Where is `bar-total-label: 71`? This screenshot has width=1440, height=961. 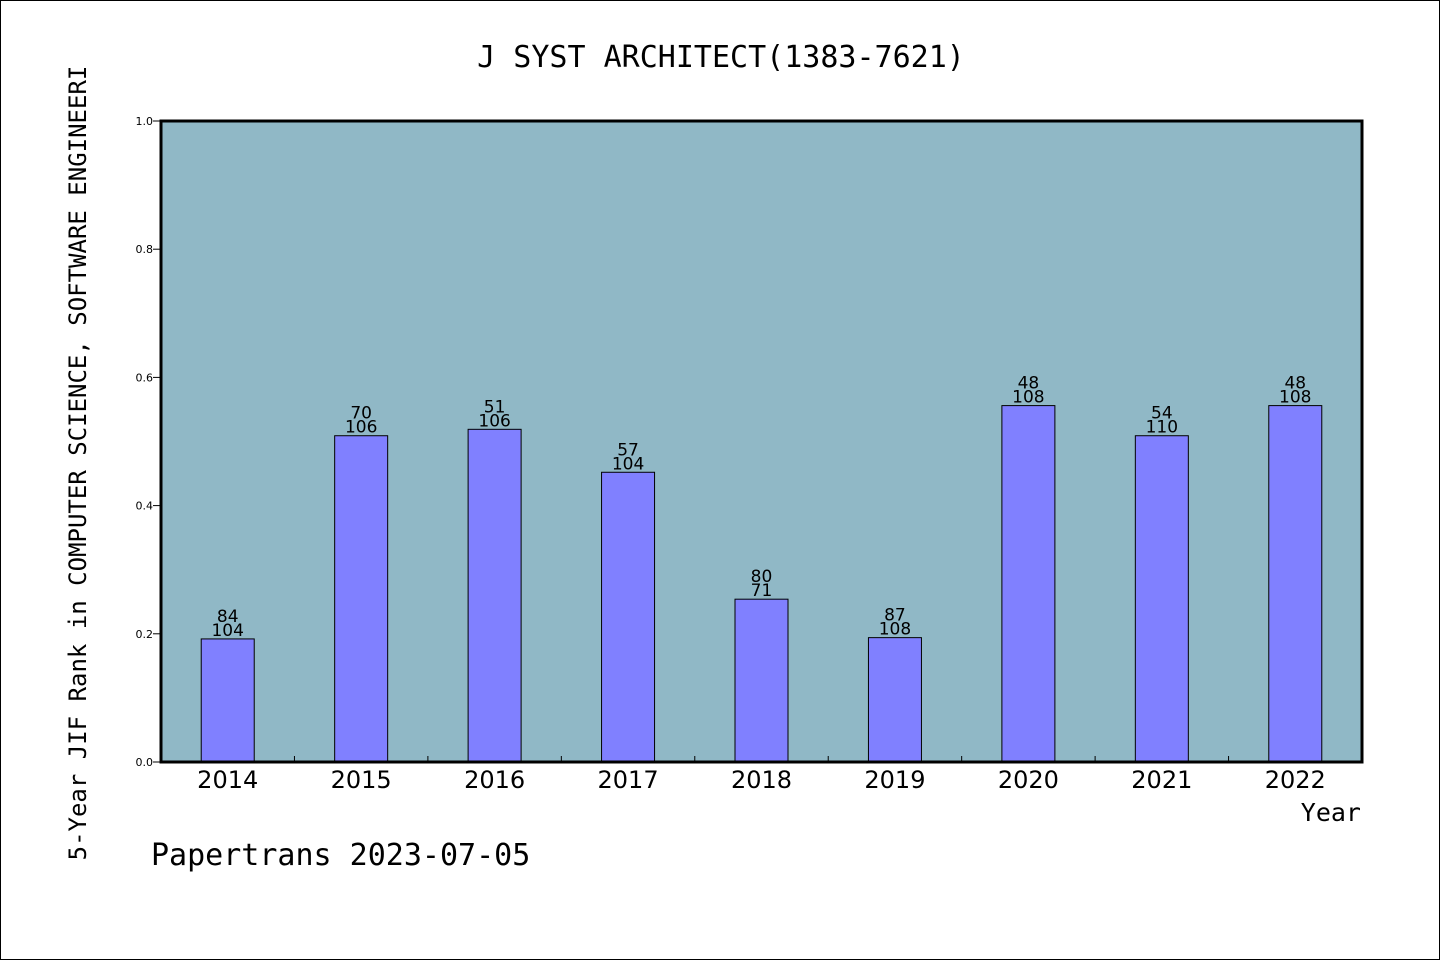
bar-total-label: 71 is located at coordinates (762, 591).